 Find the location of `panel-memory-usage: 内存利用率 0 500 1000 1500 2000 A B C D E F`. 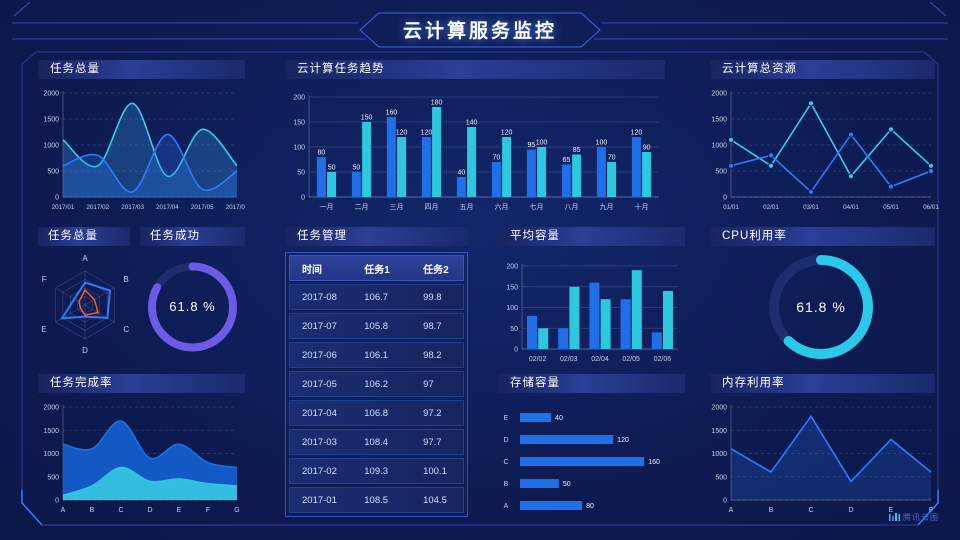

panel-memory-usage: 内存利用率 0 500 1000 1500 2000 A B C D E F is located at coordinates (821, 446).